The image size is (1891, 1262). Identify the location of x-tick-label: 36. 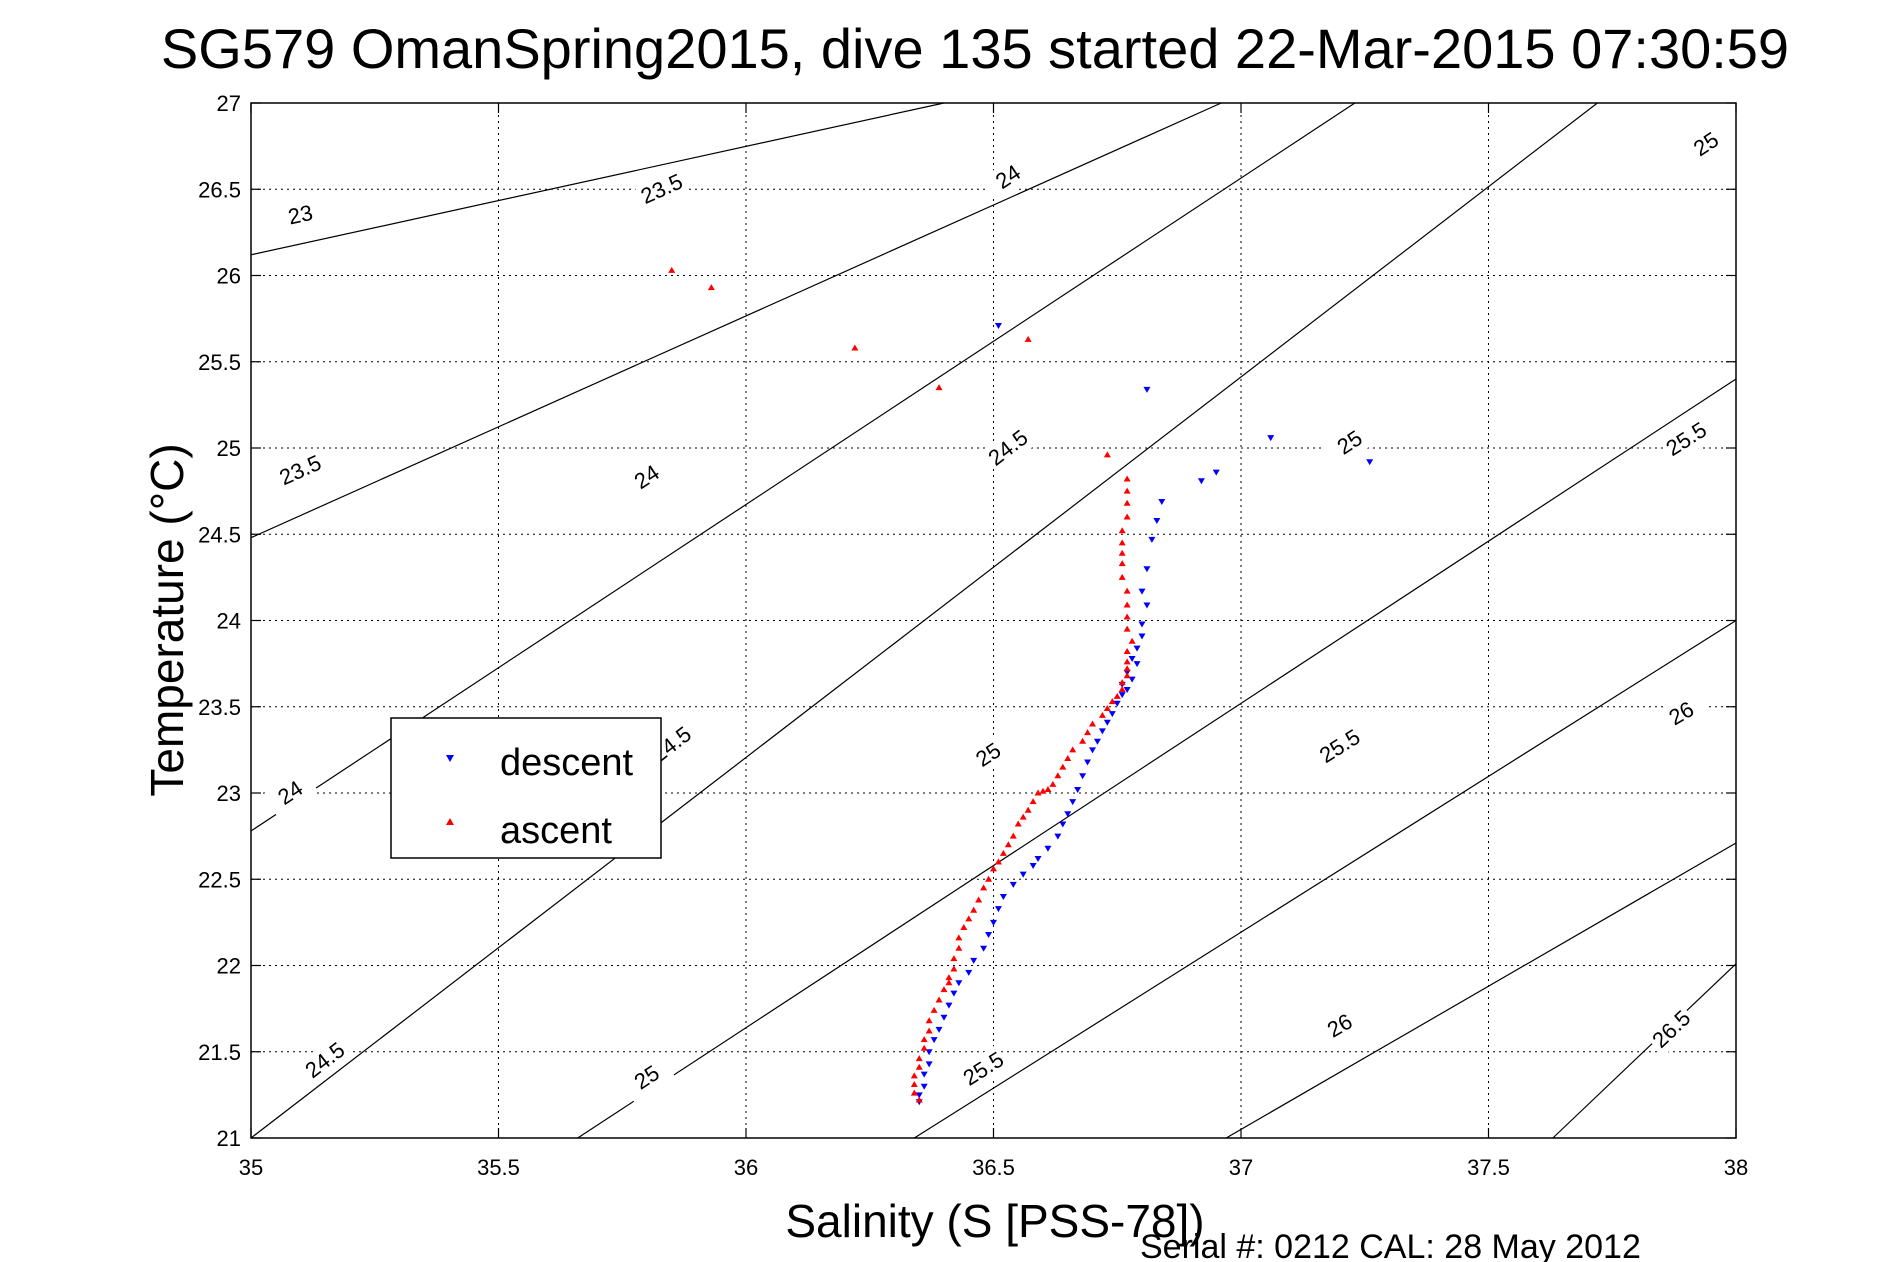
(746, 1167).